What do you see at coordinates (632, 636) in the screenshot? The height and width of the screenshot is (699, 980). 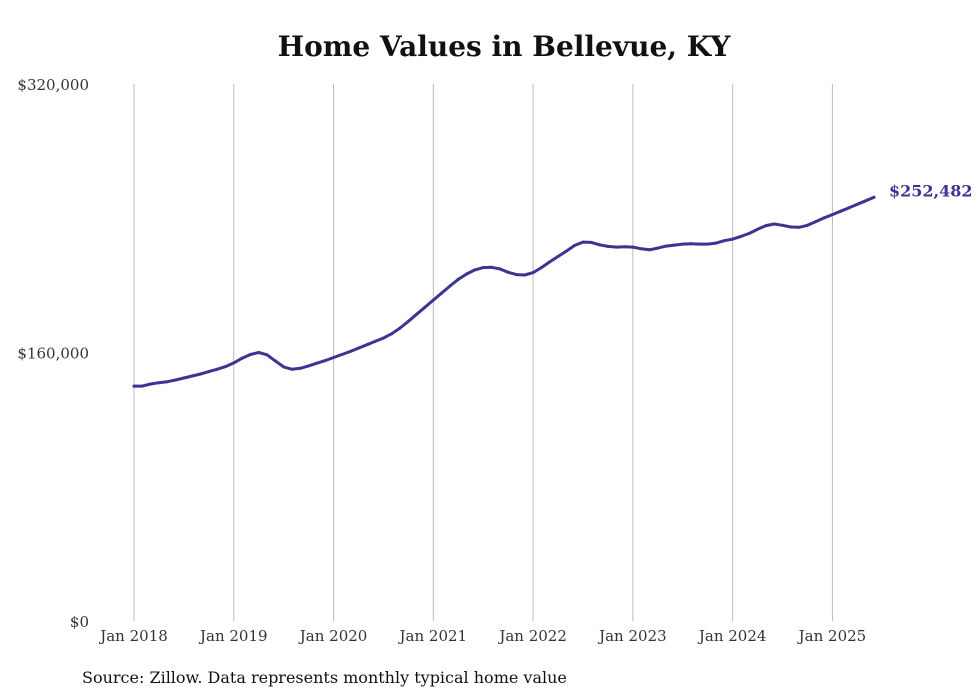 I see `x-tick-label: Jan 2023` at bounding box center [632, 636].